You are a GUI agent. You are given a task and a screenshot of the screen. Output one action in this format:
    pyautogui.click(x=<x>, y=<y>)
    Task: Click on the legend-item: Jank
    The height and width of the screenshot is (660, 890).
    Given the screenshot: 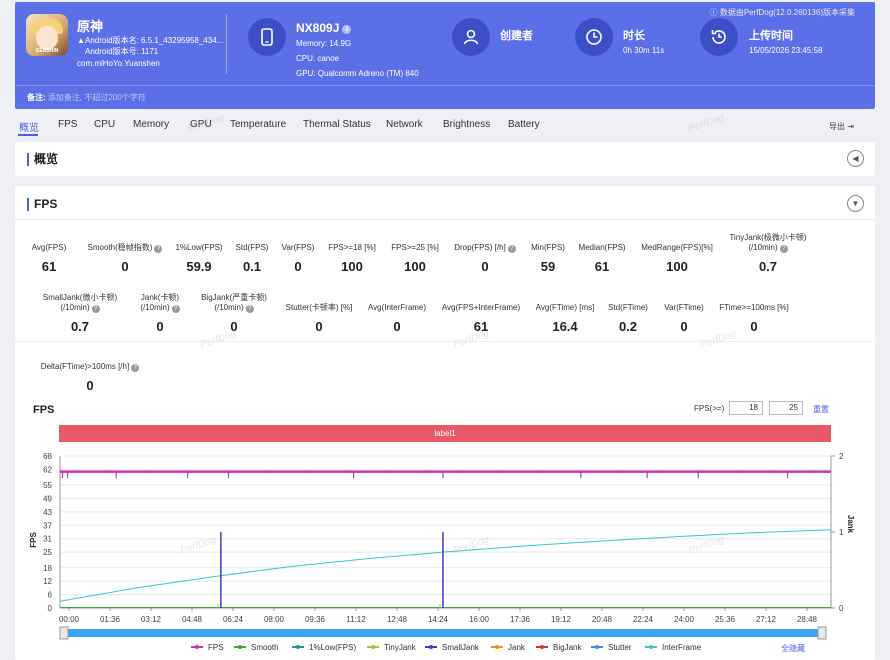 What is the action you would take?
    pyautogui.click(x=508, y=647)
    